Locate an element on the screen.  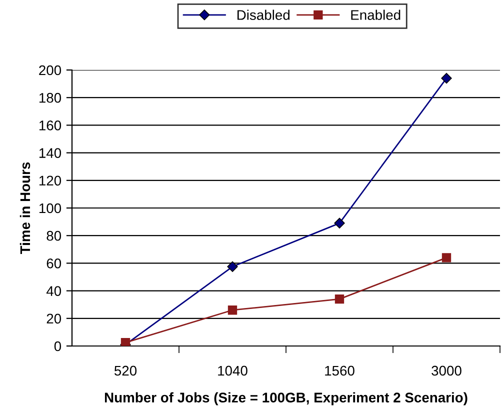
y-tick-label: 40 is located at coordinates (54, 291).